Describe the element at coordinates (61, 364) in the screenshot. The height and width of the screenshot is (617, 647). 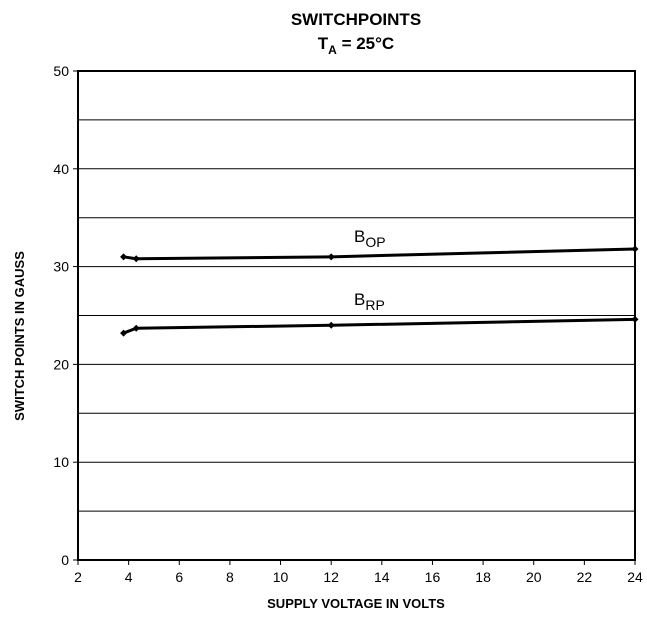
I see `y-tick-label: 20` at that location.